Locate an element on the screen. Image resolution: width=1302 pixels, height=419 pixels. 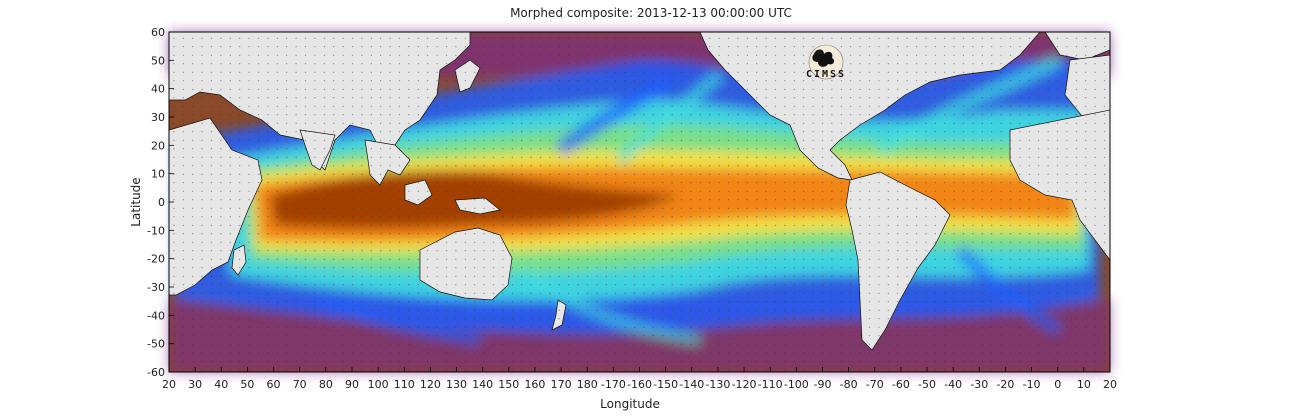
x-tick-label: 80 is located at coordinates (326, 384).